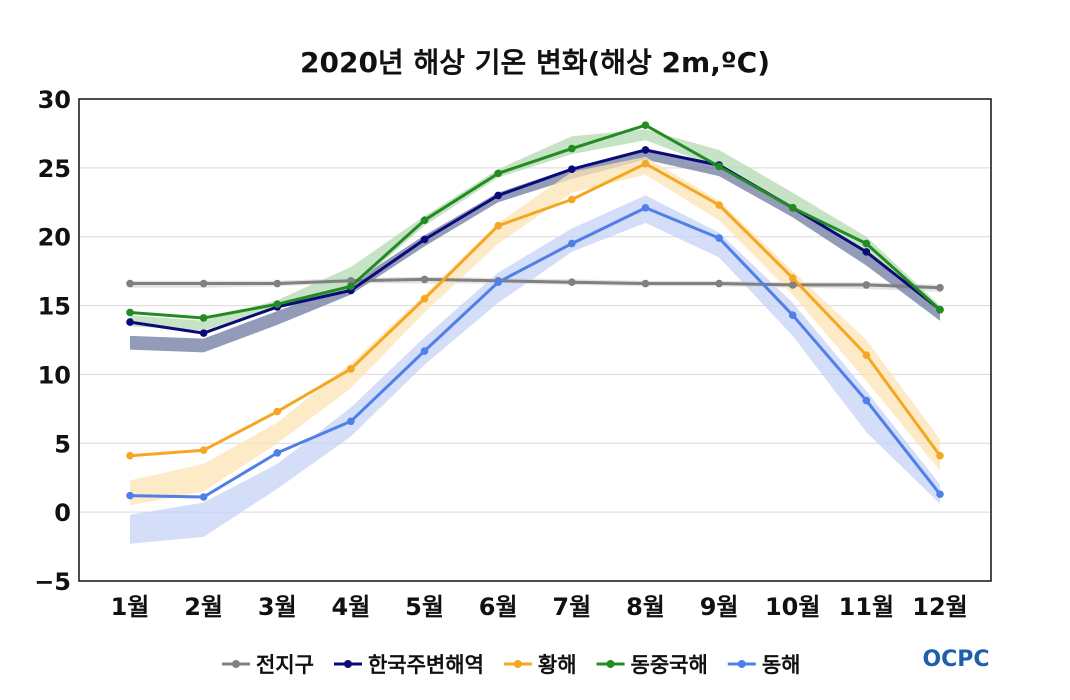 Image resolution: width=1070 pixels, height=700 pixels. I want to click on x-tick-label: 5월, so click(424, 607).